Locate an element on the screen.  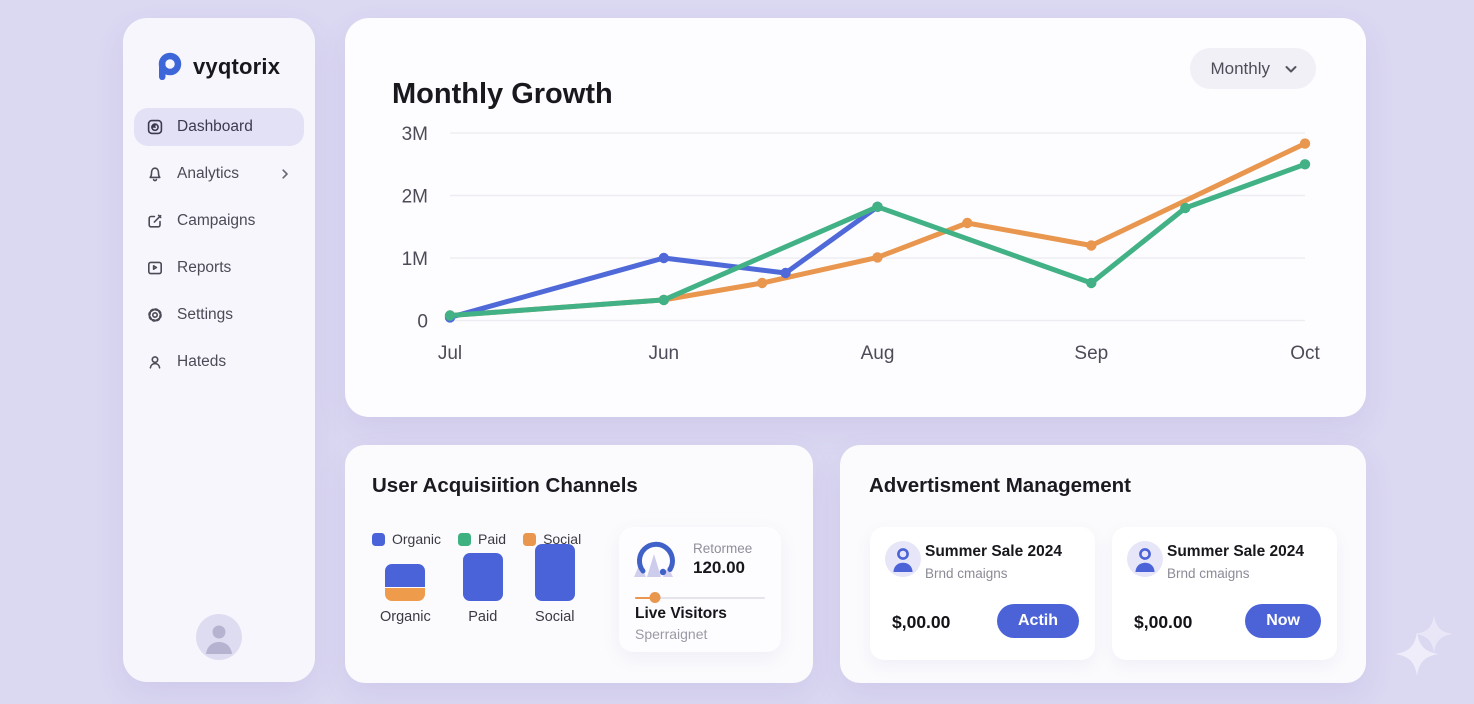
channels-card-title: User Acquisiition Channels is located at coordinates (505, 485).